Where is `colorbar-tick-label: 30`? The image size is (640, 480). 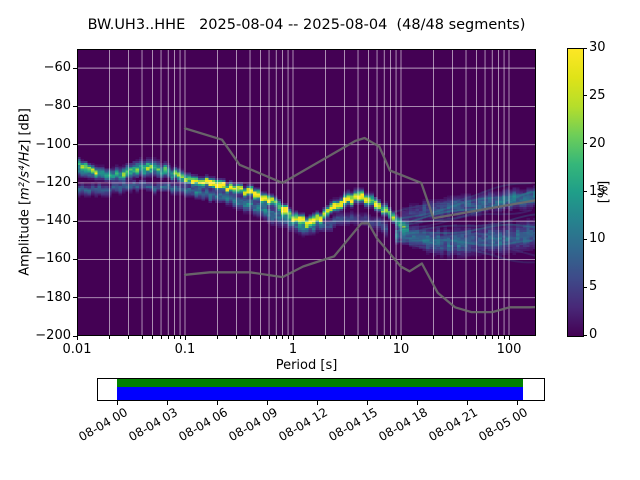 colorbar-tick-label: 30 is located at coordinates (597, 47).